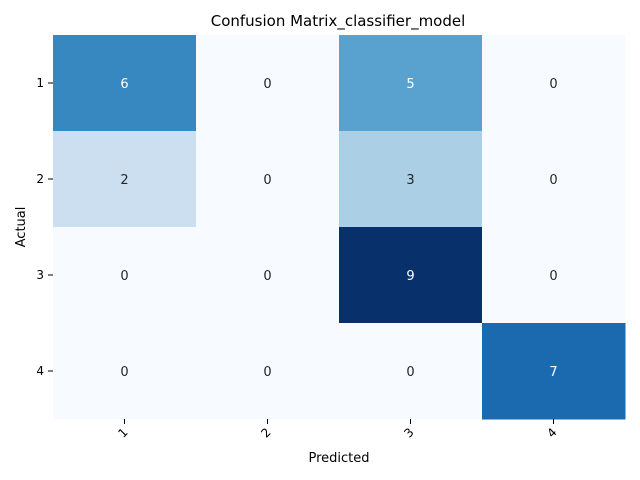  What do you see at coordinates (338, 458) in the screenshot?
I see `x-axis-label: Predicted` at bounding box center [338, 458].